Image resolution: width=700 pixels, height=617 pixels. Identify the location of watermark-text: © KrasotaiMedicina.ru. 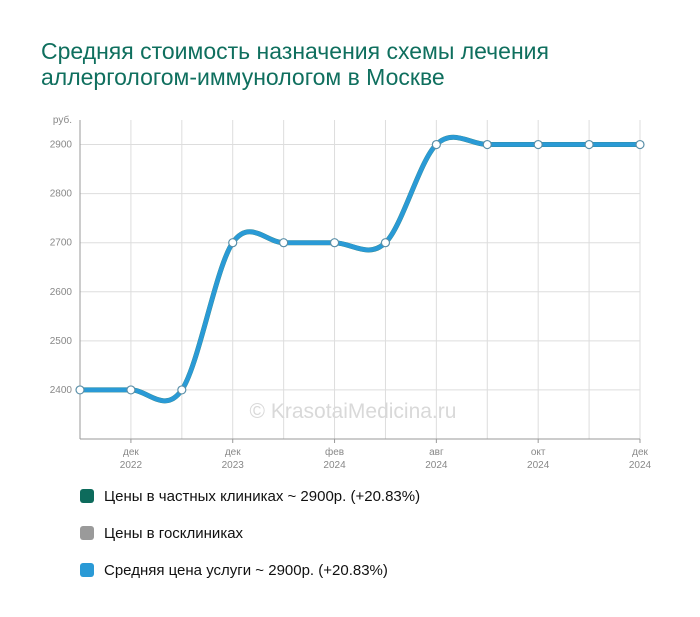
(353, 411).